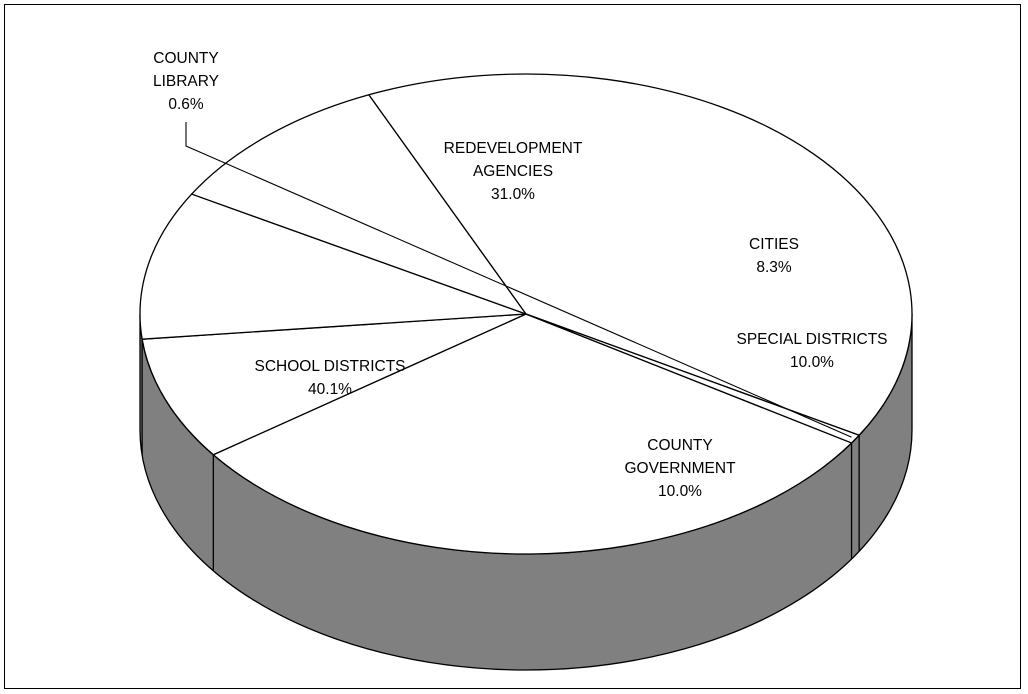 This screenshot has width=1028, height=694. I want to click on slice-label-cities: CITIES, so click(774, 244).